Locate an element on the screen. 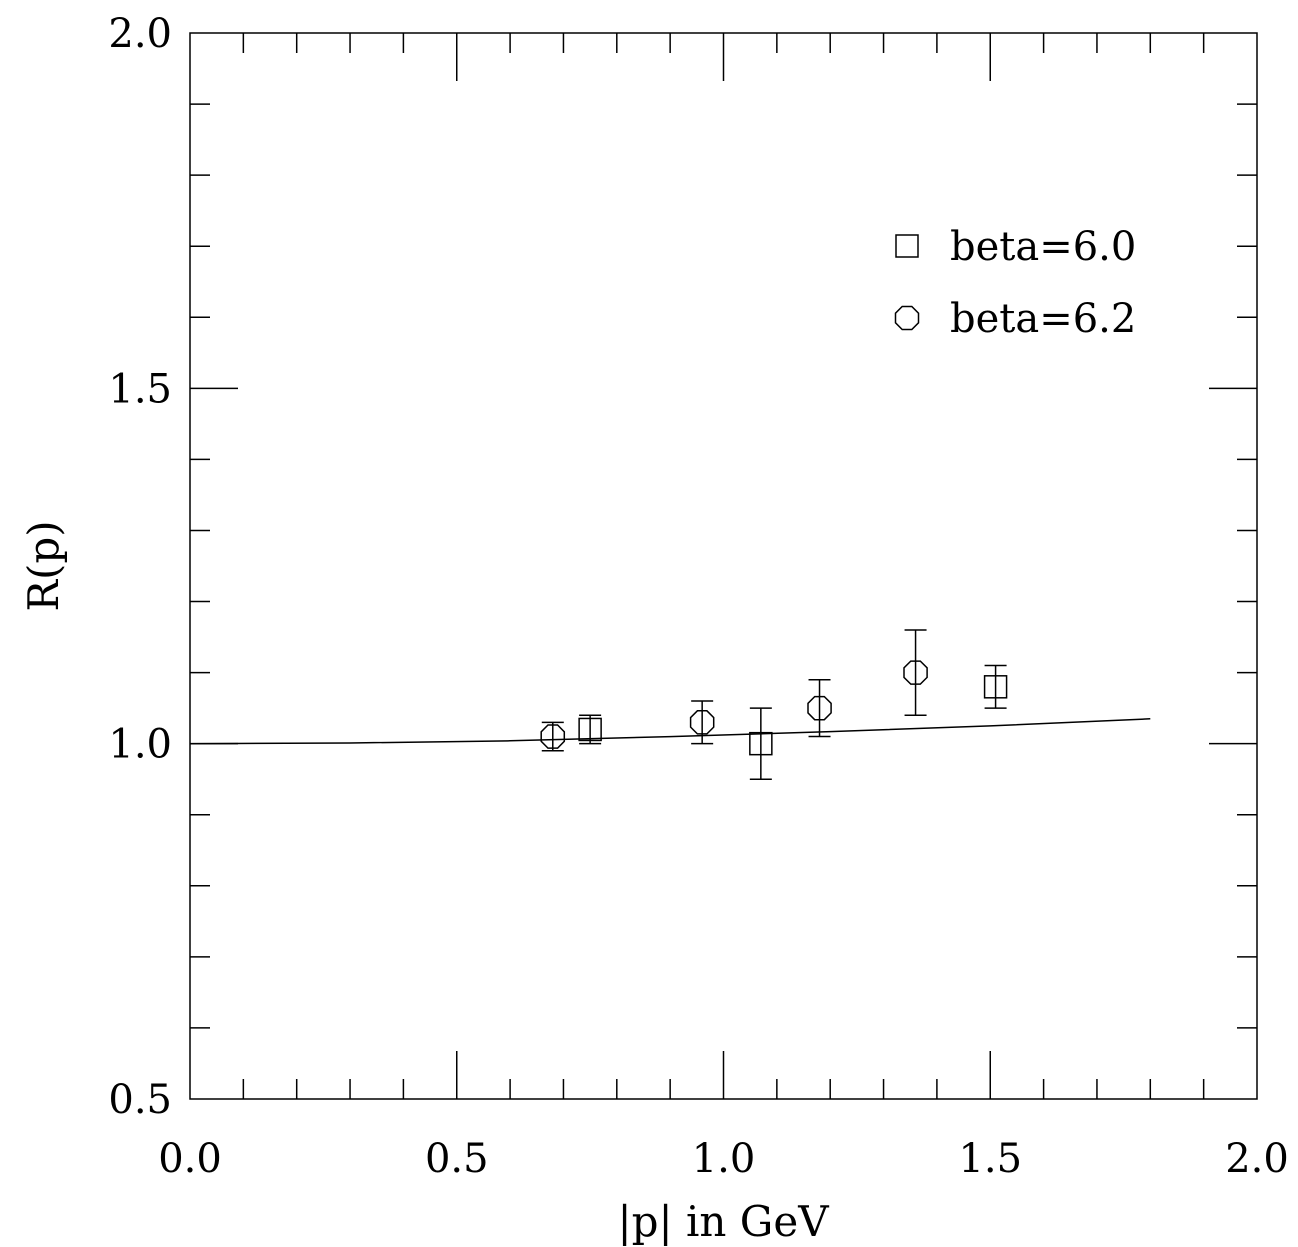 This screenshot has height=1247, width=1298. fit-curve-group is located at coordinates (670, 731).